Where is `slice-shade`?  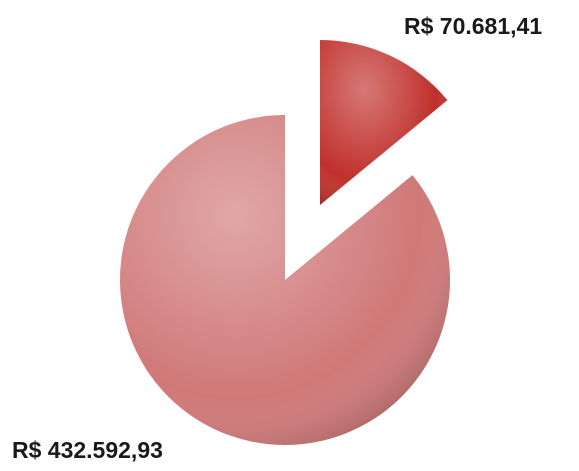 slice-shade is located at coordinates (384, 122).